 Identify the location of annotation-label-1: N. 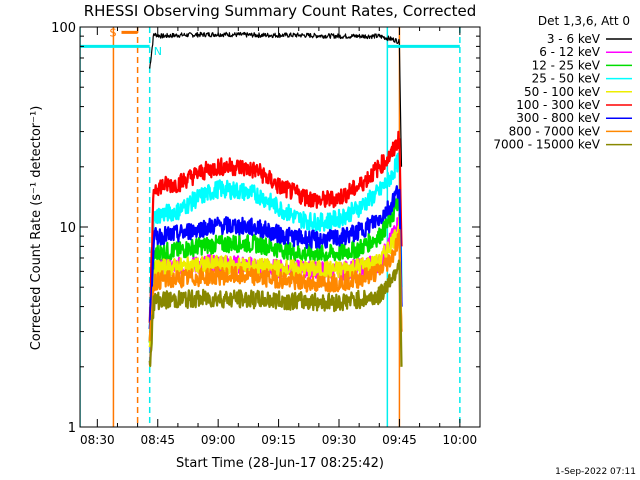
(158, 51).